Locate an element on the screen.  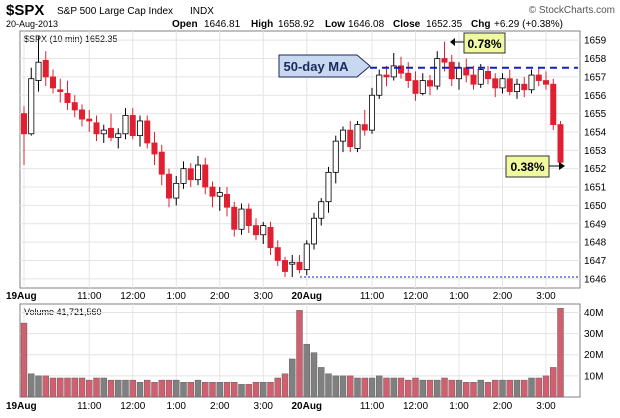
x-tick-label: 1:00 is located at coordinates (177, 296).